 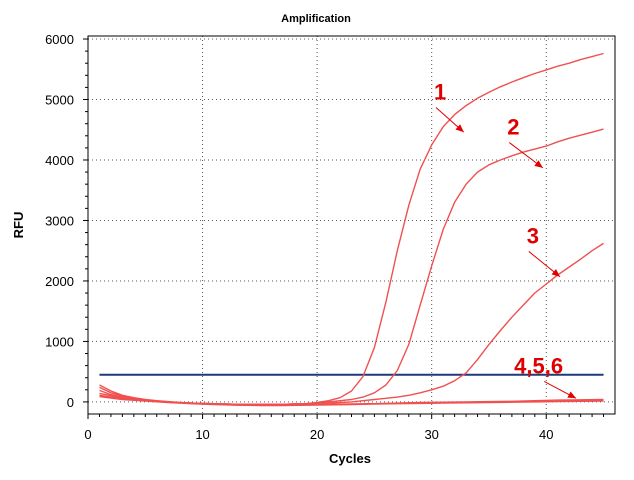 What do you see at coordinates (317, 434) in the screenshot?
I see `x-tick-label-2: 20` at bounding box center [317, 434].